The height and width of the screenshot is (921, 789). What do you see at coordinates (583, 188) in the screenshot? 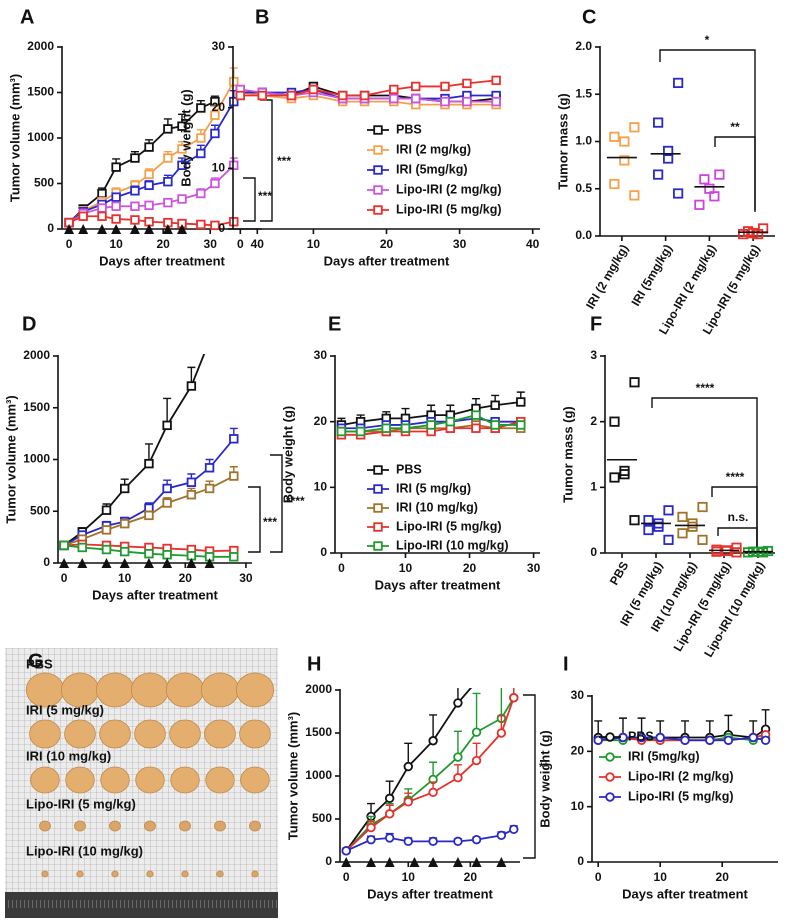
I see `y-tick-label: 0.5` at bounding box center [583, 188].